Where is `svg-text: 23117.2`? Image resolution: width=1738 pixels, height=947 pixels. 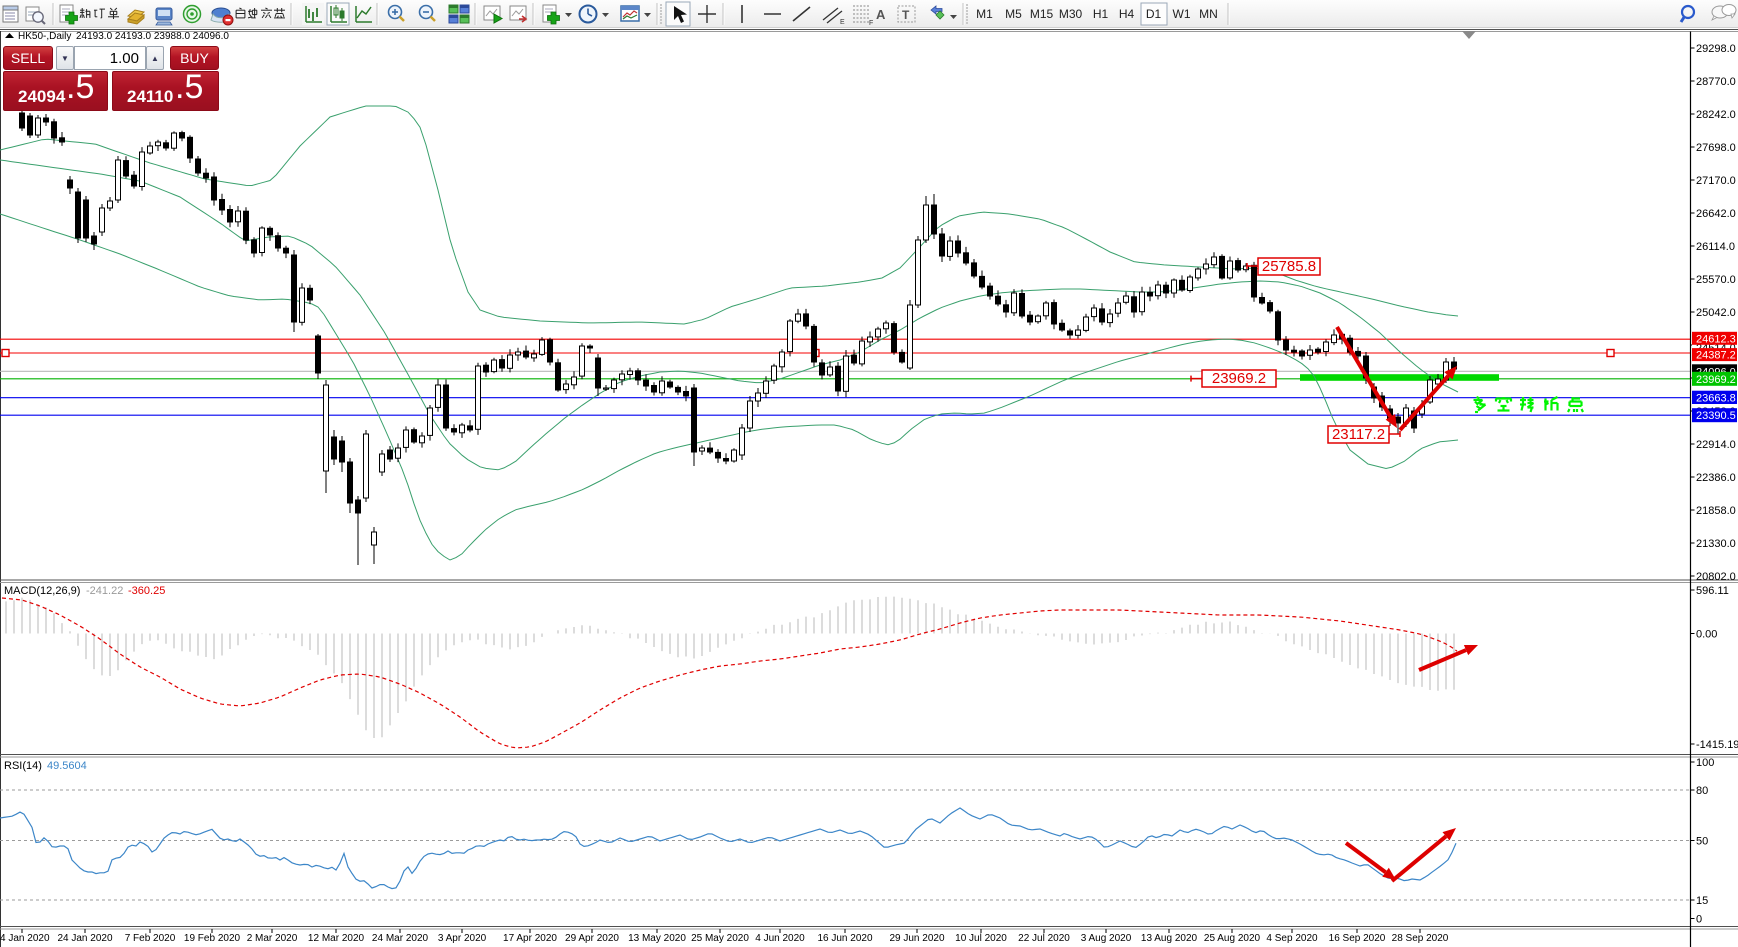 svg-text: 23117.2 is located at coordinates (1358, 434).